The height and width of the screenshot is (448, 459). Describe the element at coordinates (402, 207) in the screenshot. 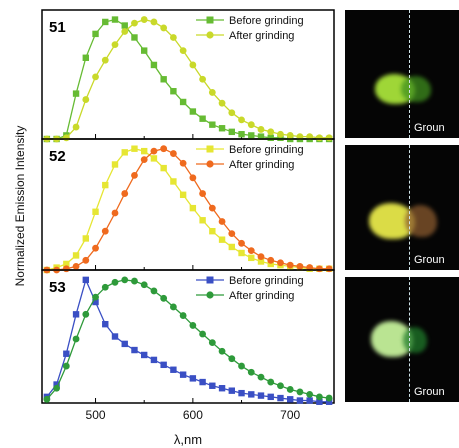

I see `sample-photo-52: Groun` at that location.